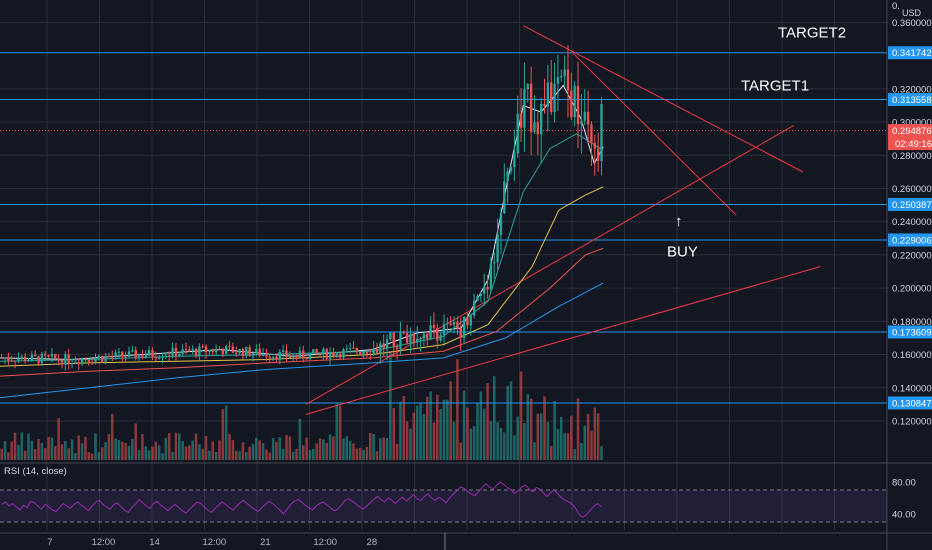 This screenshot has height=550, width=932. I want to click on currency-label: USD, so click(912, 13).